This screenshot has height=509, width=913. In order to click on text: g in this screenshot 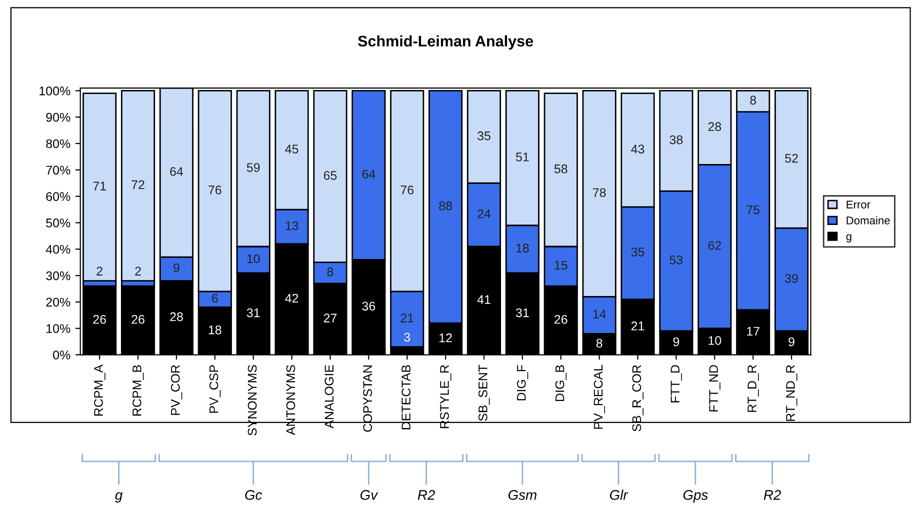, I will do `click(118, 497)`.